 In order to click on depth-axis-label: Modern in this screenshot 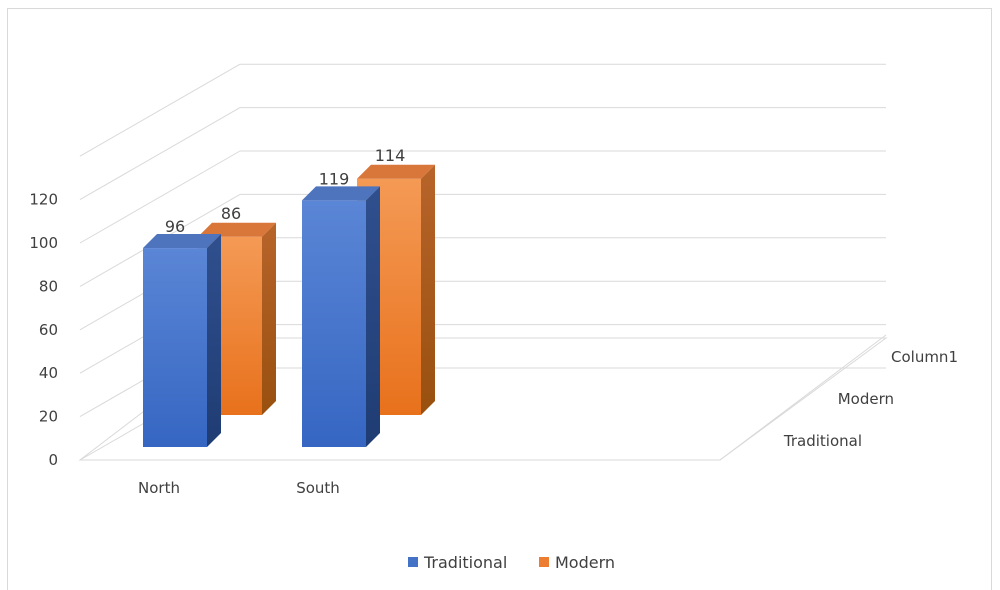, I will do `click(866, 399)`.